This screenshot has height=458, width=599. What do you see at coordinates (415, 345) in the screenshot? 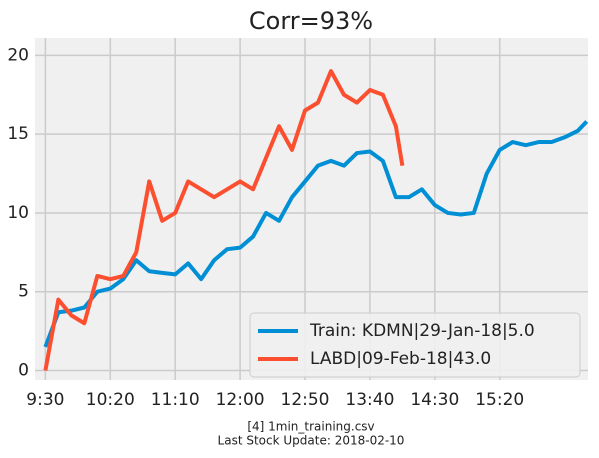
I see `legend-box` at bounding box center [415, 345].